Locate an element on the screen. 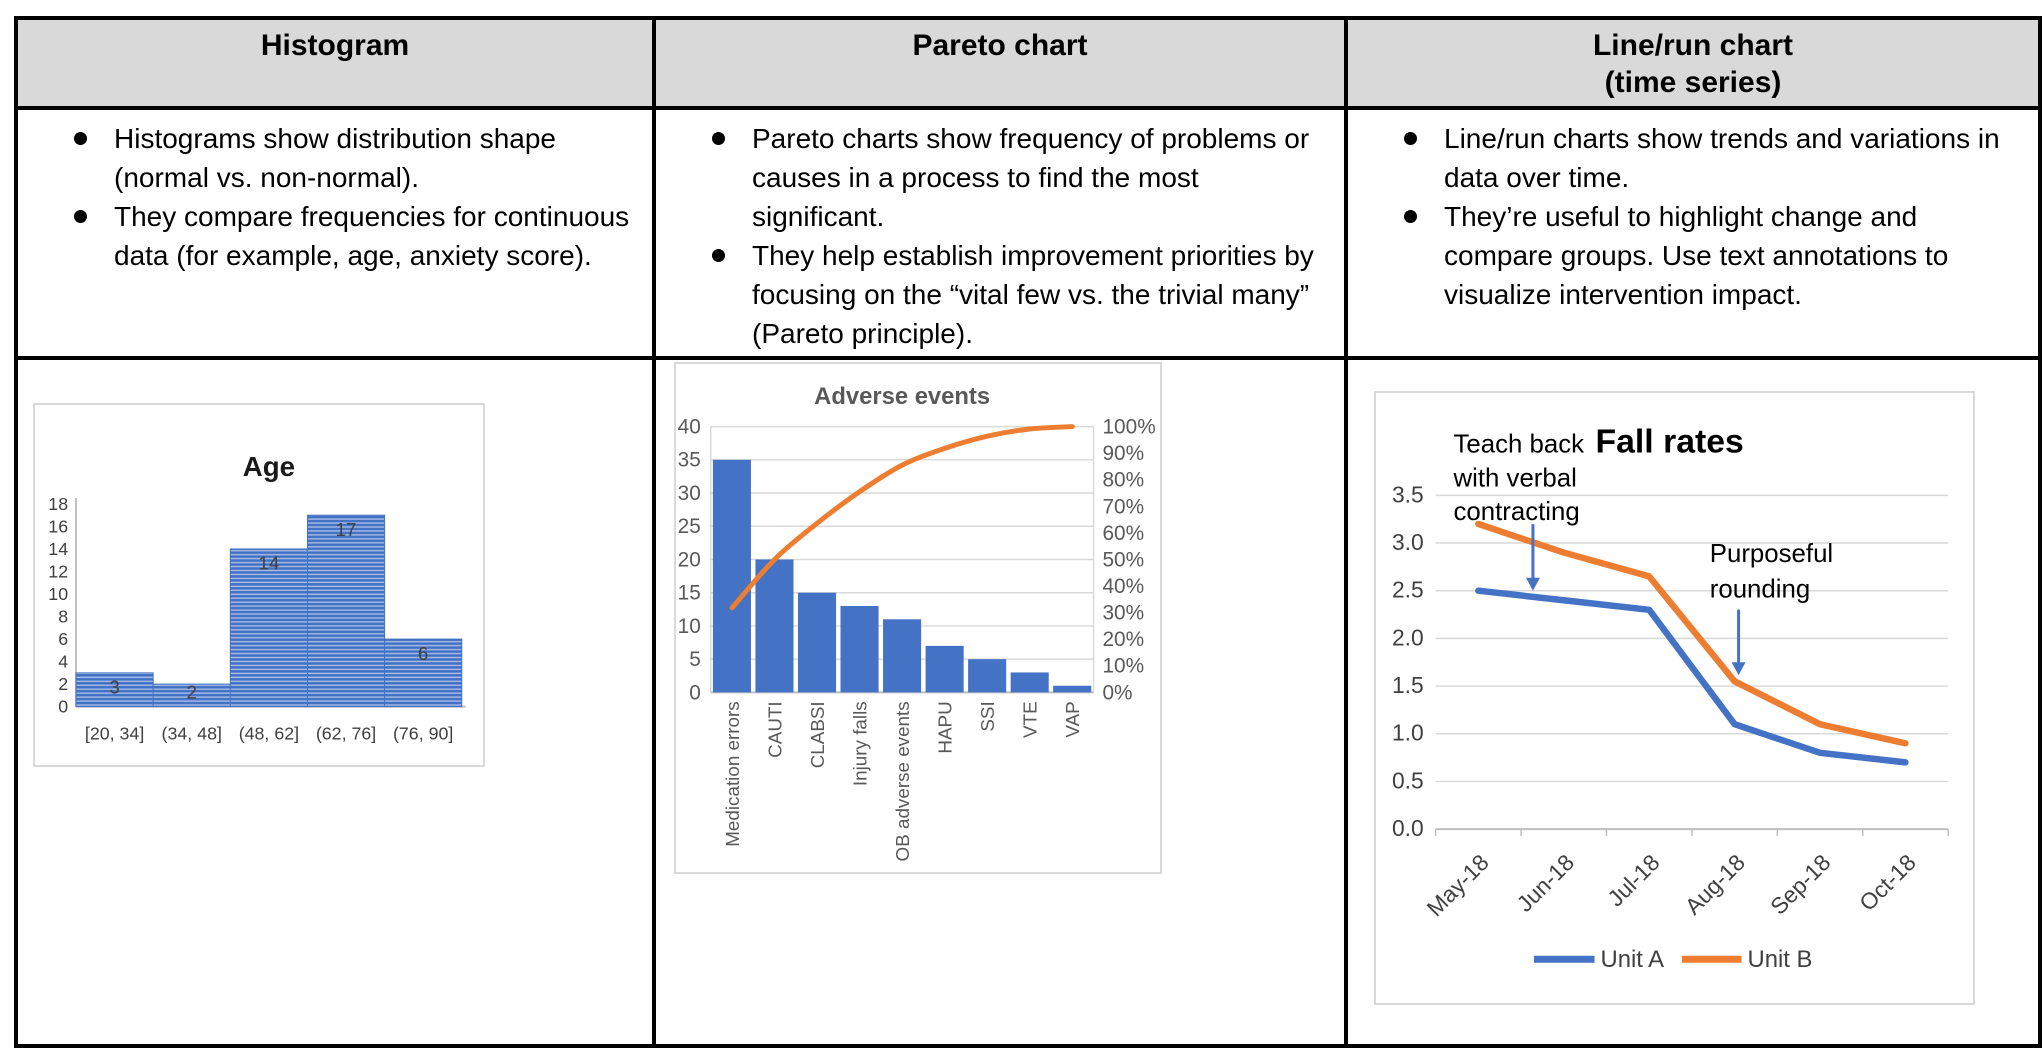 The image size is (2044, 1058). annotation-text: Teach back is located at coordinates (1518, 445).